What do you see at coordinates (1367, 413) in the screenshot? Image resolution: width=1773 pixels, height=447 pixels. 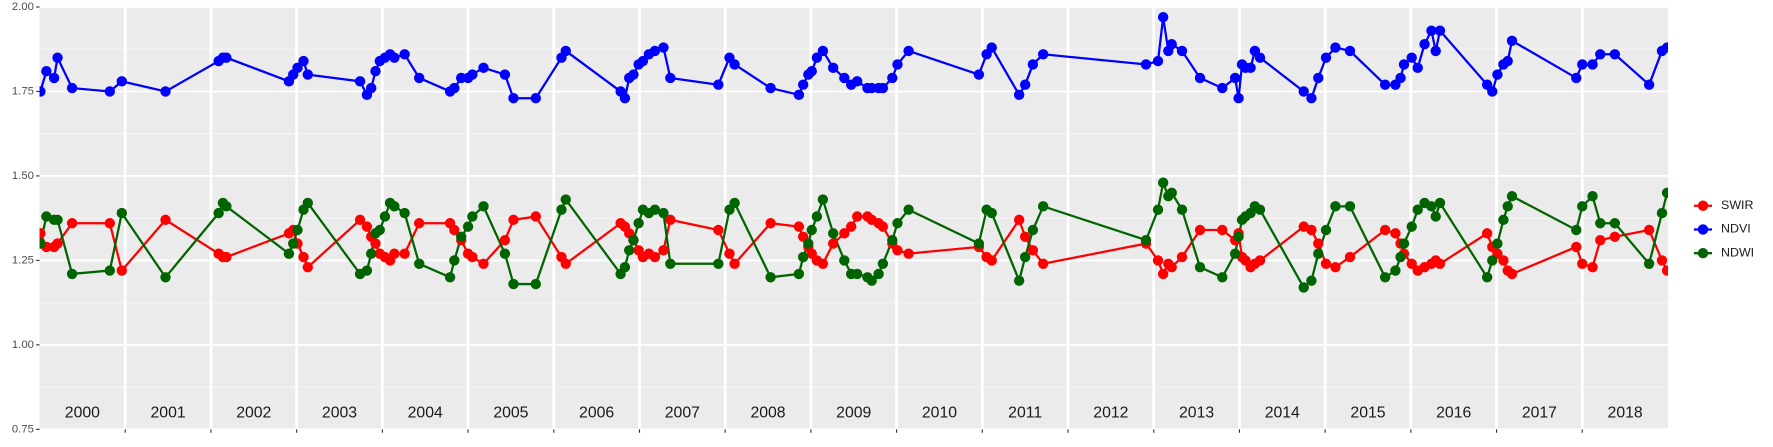 I see `x-tick-label: 2015` at bounding box center [1367, 413].